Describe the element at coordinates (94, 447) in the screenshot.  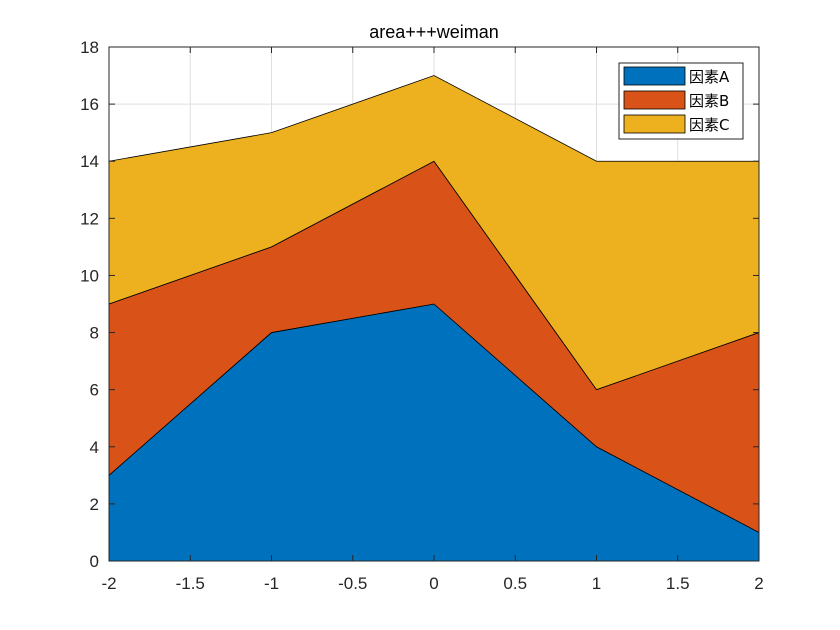
I see `y-tick-label: 4` at that location.